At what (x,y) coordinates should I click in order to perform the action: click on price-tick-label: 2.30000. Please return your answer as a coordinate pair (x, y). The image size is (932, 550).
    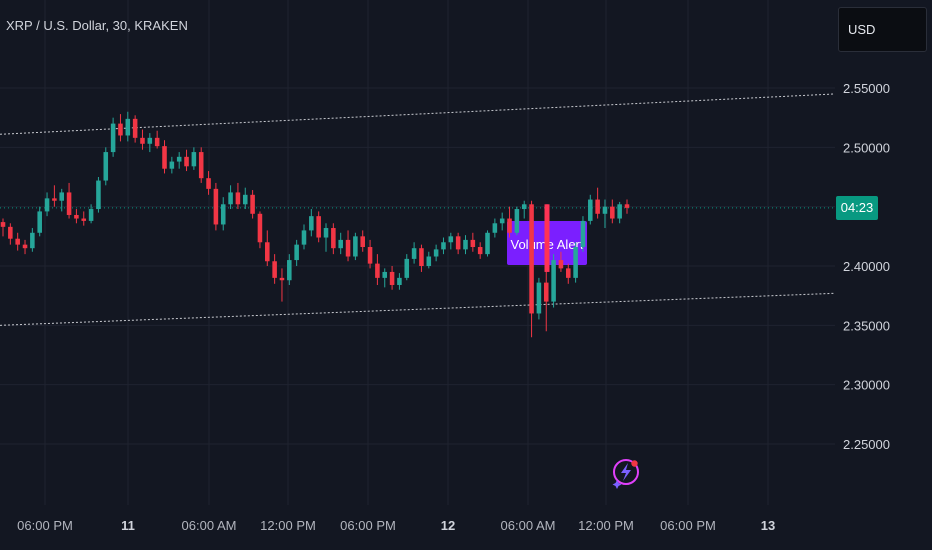
    Looking at the image, I should click on (866, 385).